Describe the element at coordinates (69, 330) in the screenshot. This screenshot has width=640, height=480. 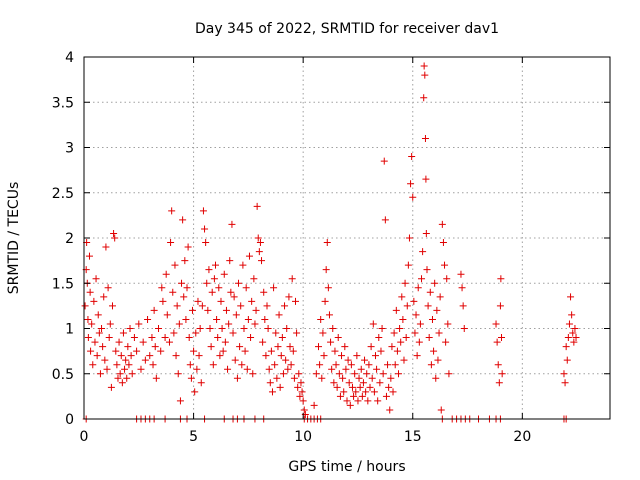
I see `y-tick-label: 1` at that location.